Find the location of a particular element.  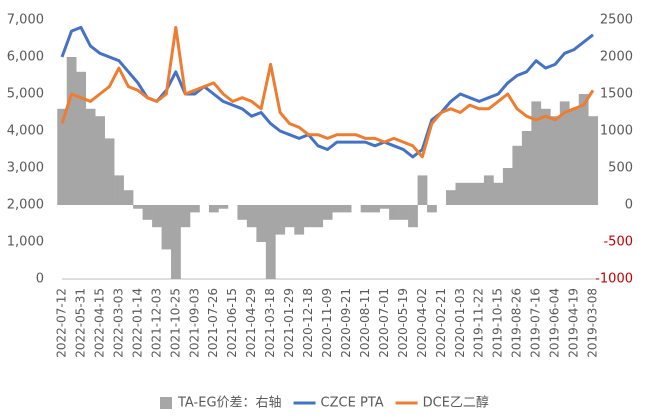

y2-tick-label: 500 is located at coordinates (620, 168).